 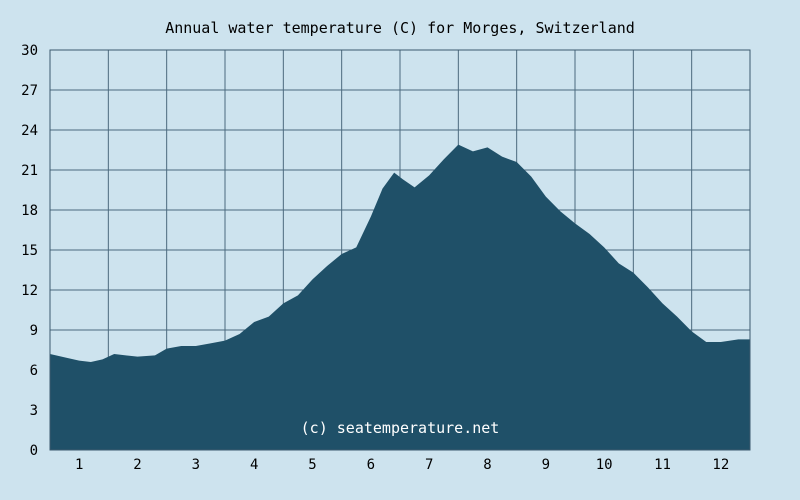 I want to click on x-tick-label: 1, so click(x=79, y=465).